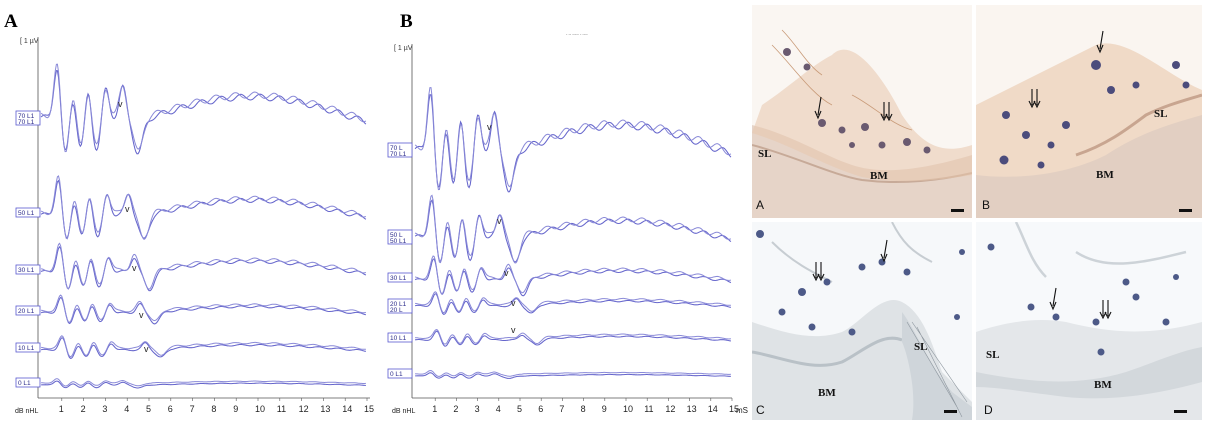 The height and width of the screenshot is (422, 1208). I want to click on level-sublabel: 20 L, so click(396, 310).